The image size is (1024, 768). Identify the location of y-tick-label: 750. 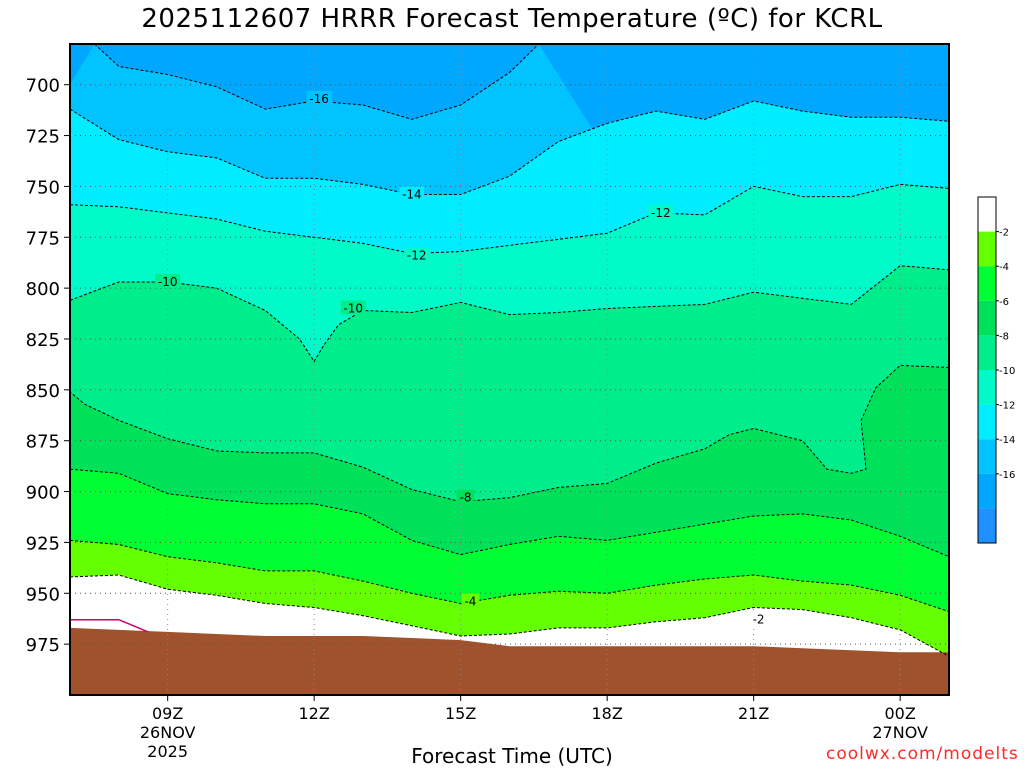
(43, 187).